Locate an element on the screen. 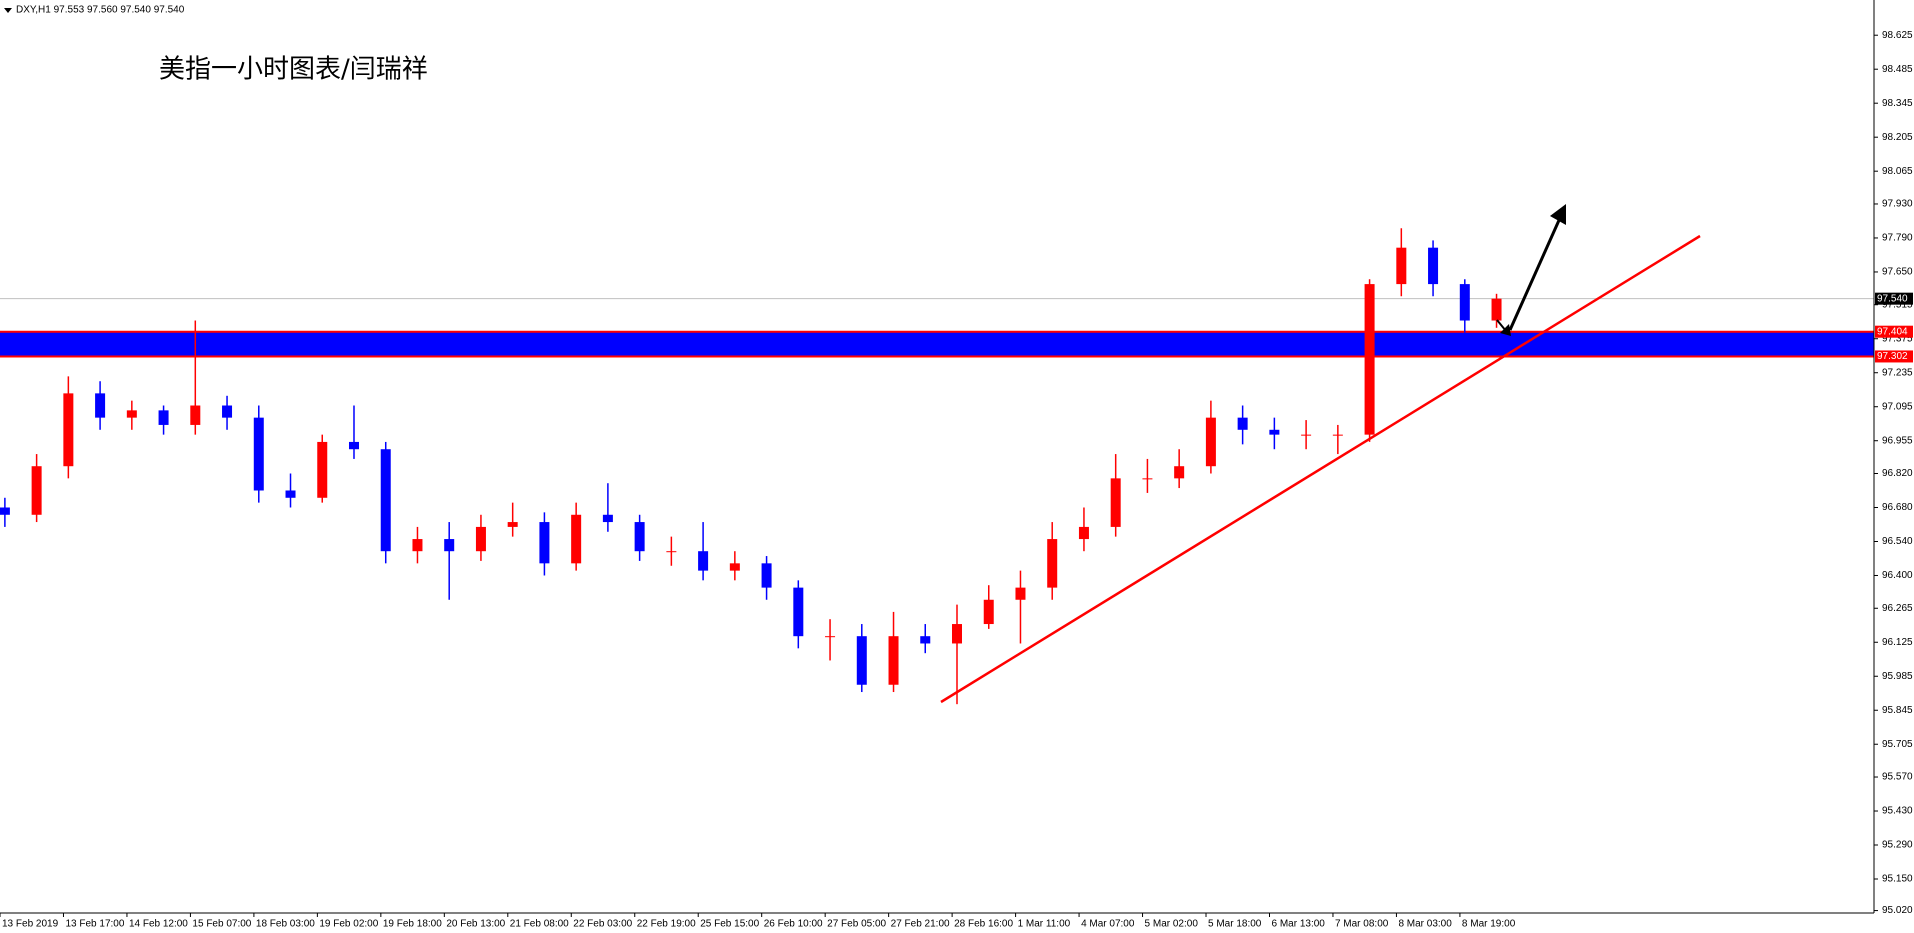 The height and width of the screenshot is (933, 1914). x-tick-label: 1 Mar 11:00 is located at coordinates (1044, 924).